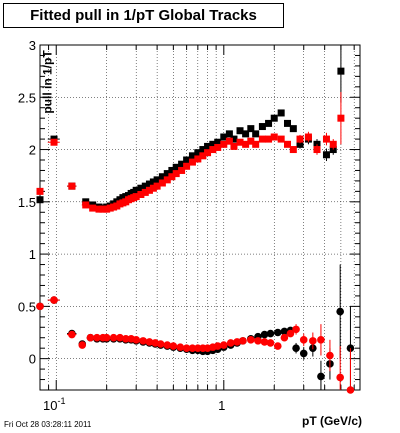  What do you see at coordinates (221, 405) in the screenshot?
I see `x-tick-label: 1` at bounding box center [221, 405].